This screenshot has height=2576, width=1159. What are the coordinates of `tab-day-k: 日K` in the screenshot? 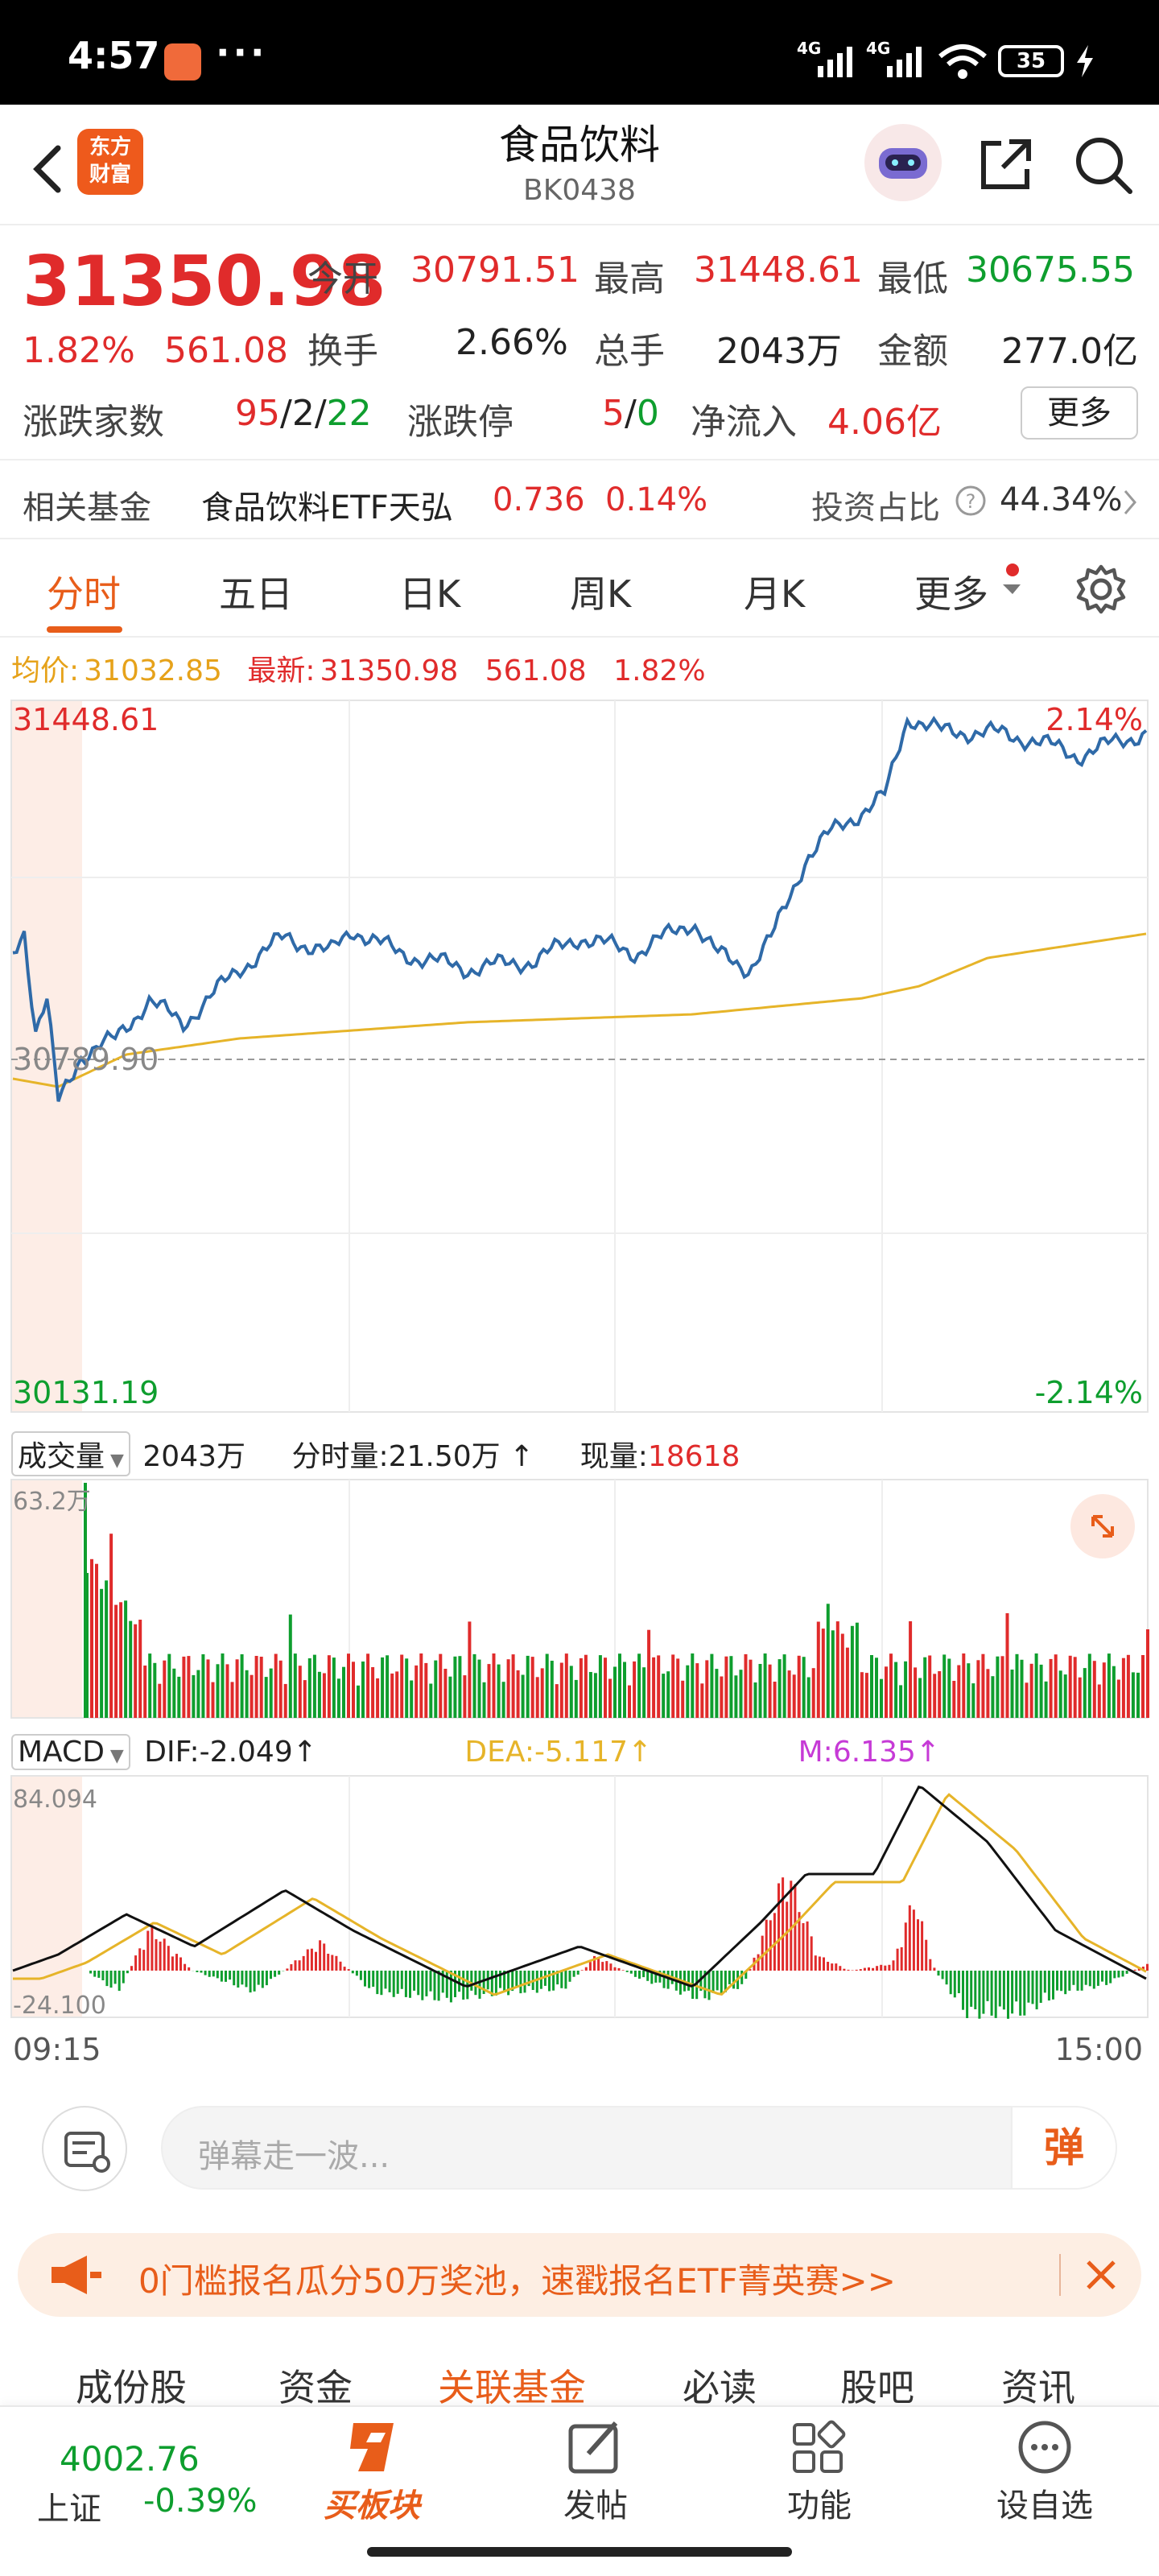 It's located at (430, 594).